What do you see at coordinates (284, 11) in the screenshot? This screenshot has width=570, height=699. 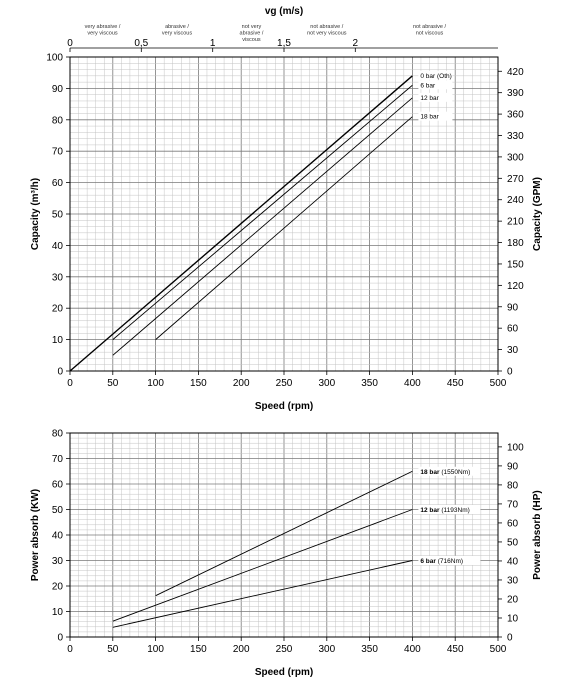 I see `top-axis-title: vg (m/s)` at bounding box center [284, 11].